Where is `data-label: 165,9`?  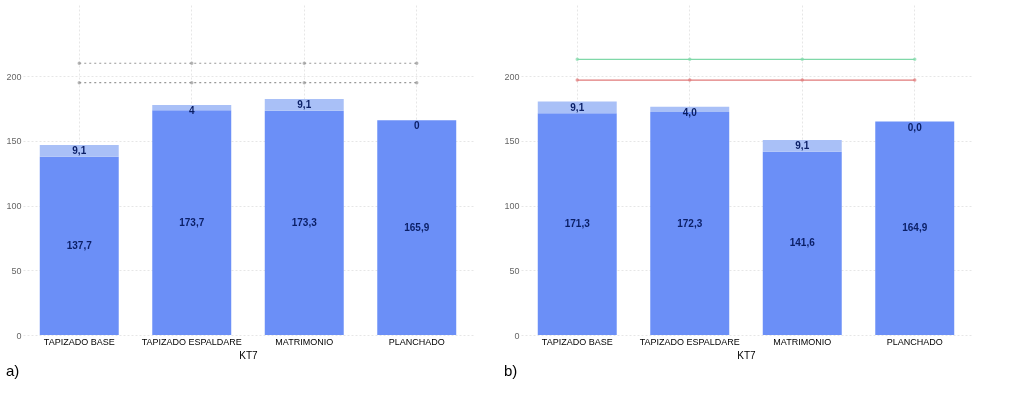
data-label: 165,9 is located at coordinates (417, 227).